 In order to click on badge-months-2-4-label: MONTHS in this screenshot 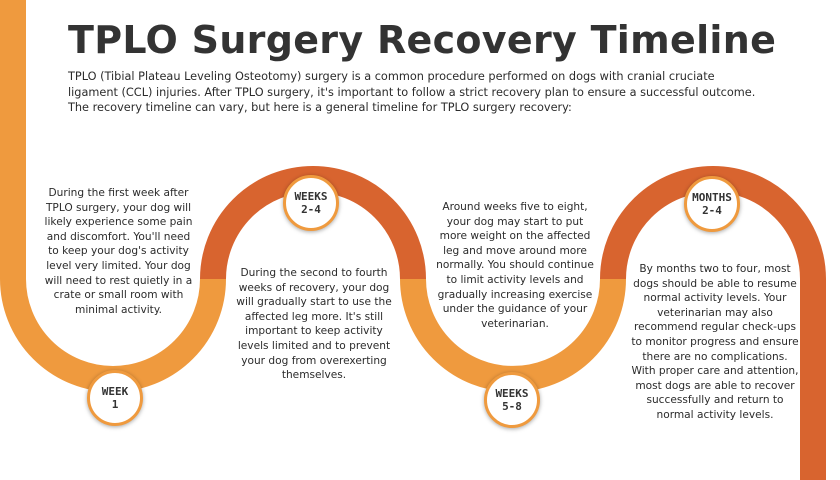, I will do `click(712, 197)`.